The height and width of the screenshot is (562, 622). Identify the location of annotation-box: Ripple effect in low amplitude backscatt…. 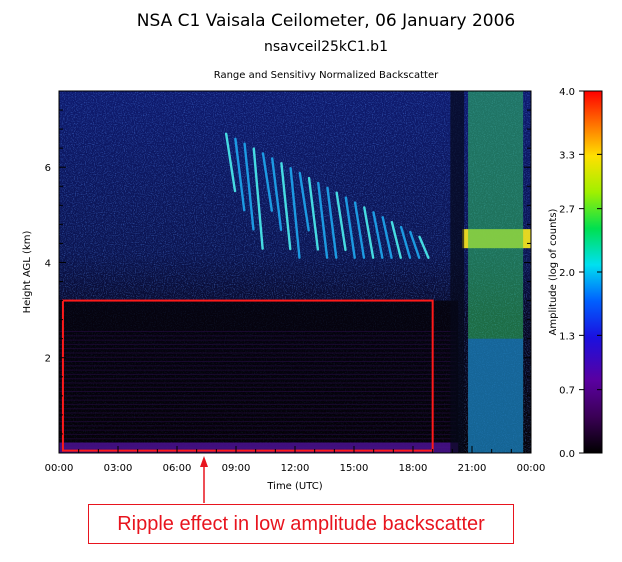
(301, 524).